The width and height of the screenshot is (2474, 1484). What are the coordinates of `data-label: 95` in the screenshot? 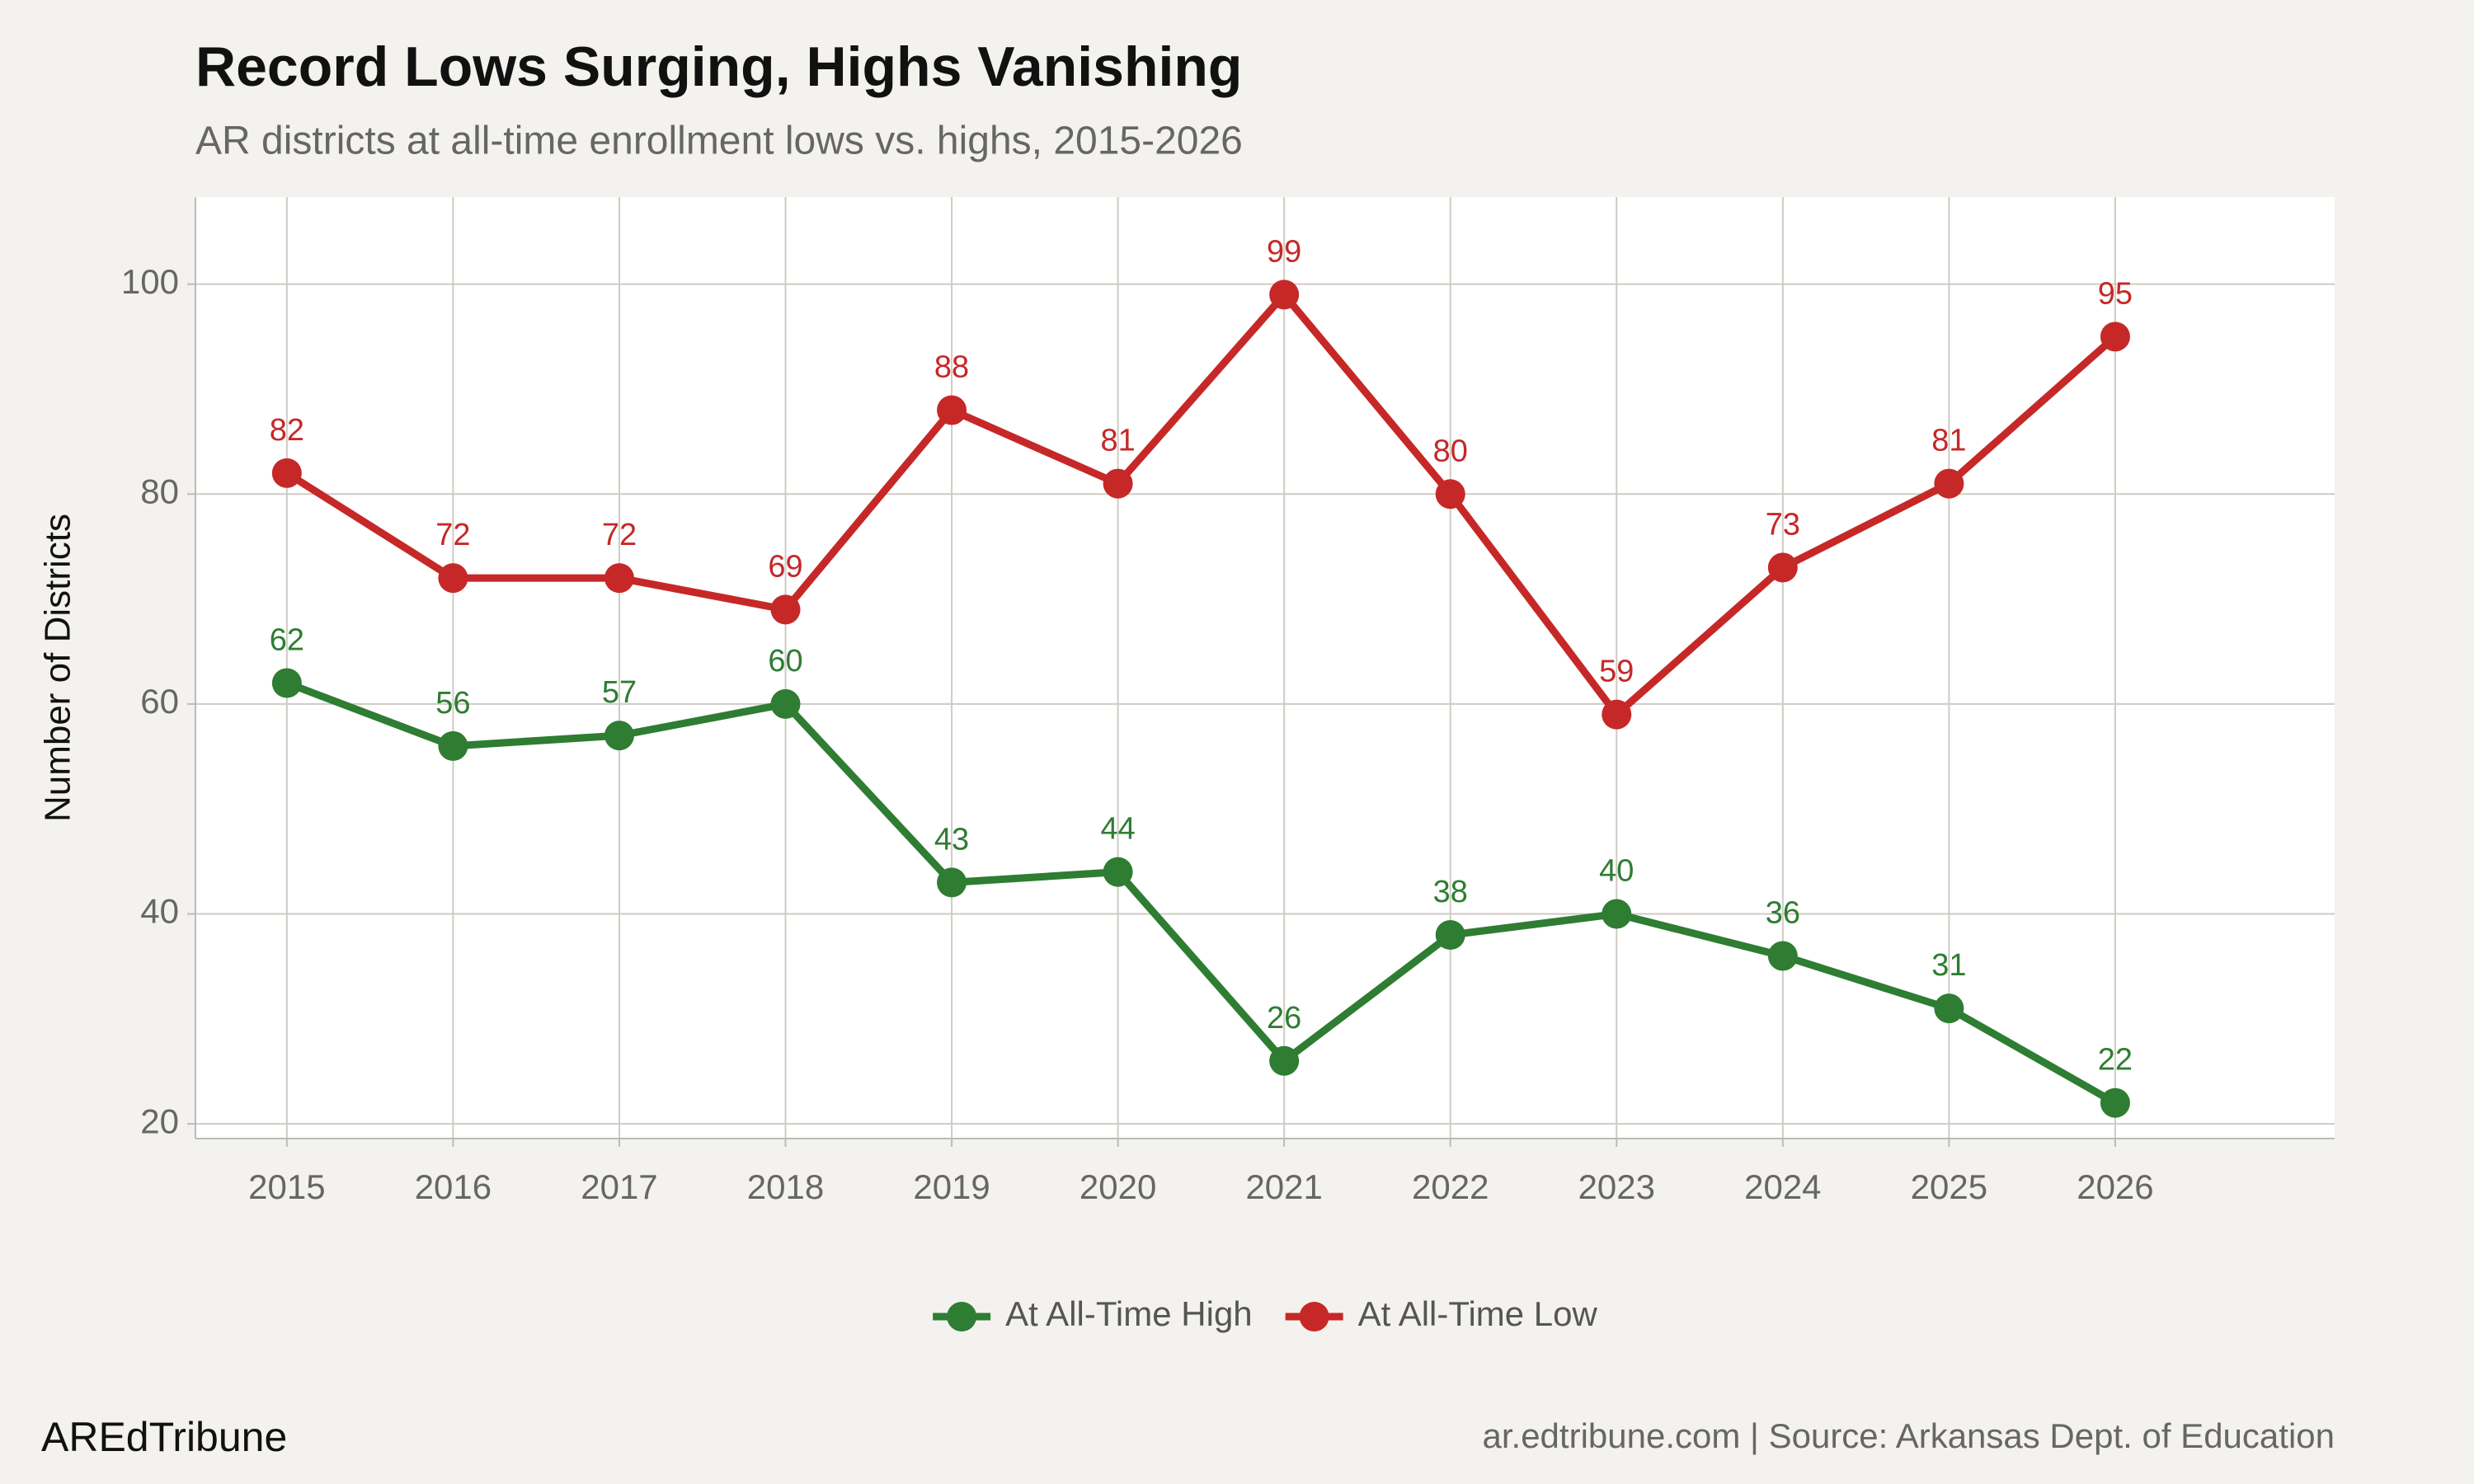 It's located at (2115, 293).